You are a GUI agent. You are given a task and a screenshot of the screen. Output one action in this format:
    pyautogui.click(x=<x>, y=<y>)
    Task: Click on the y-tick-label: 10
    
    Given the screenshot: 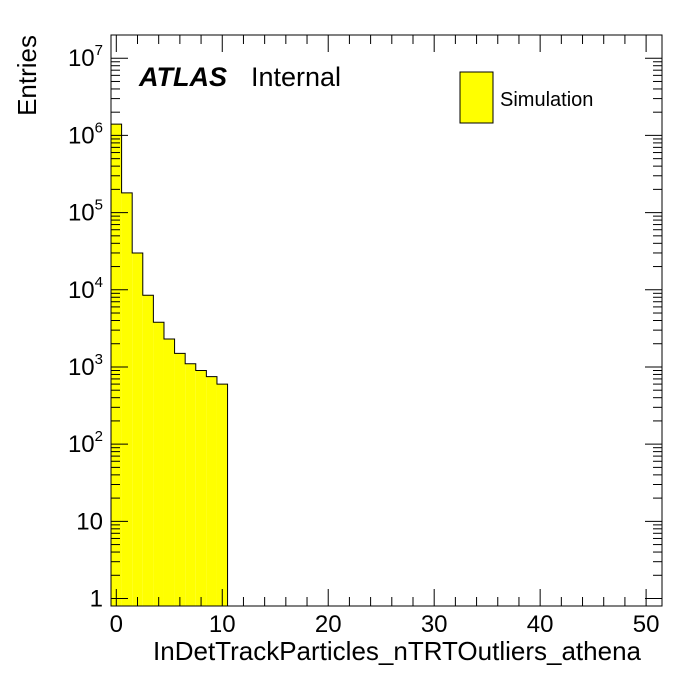 What is the action you would take?
    pyautogui.click(x=89, y=521)
    